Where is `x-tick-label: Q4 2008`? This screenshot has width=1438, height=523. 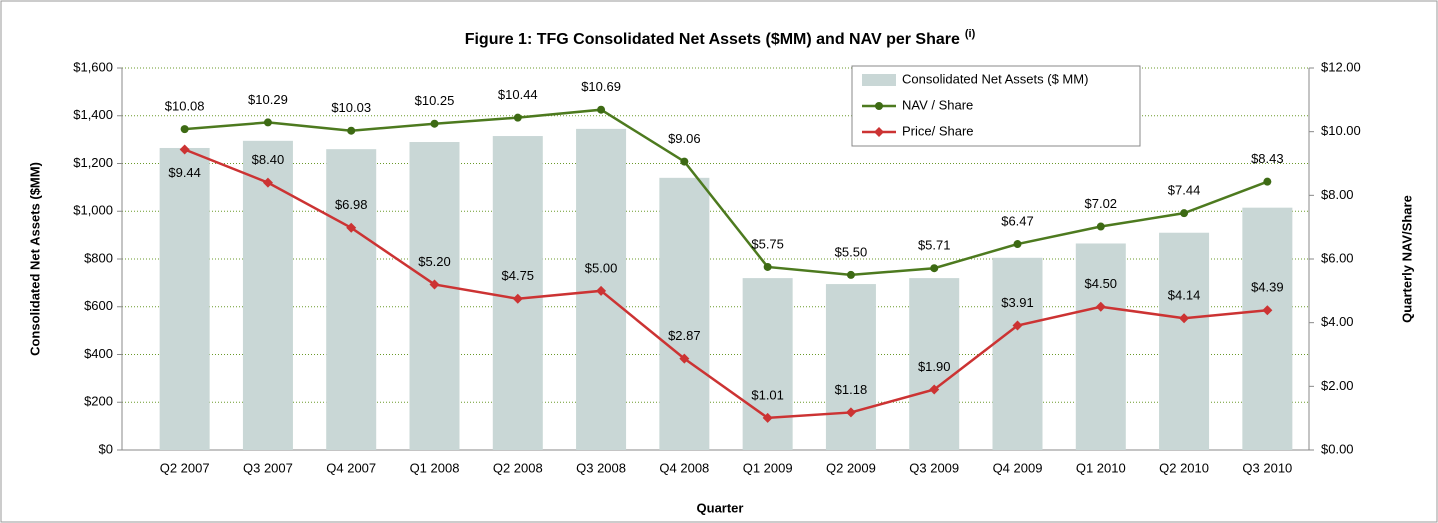
x-tick-label: Q4 2008 is located at coordinates (684, 467).